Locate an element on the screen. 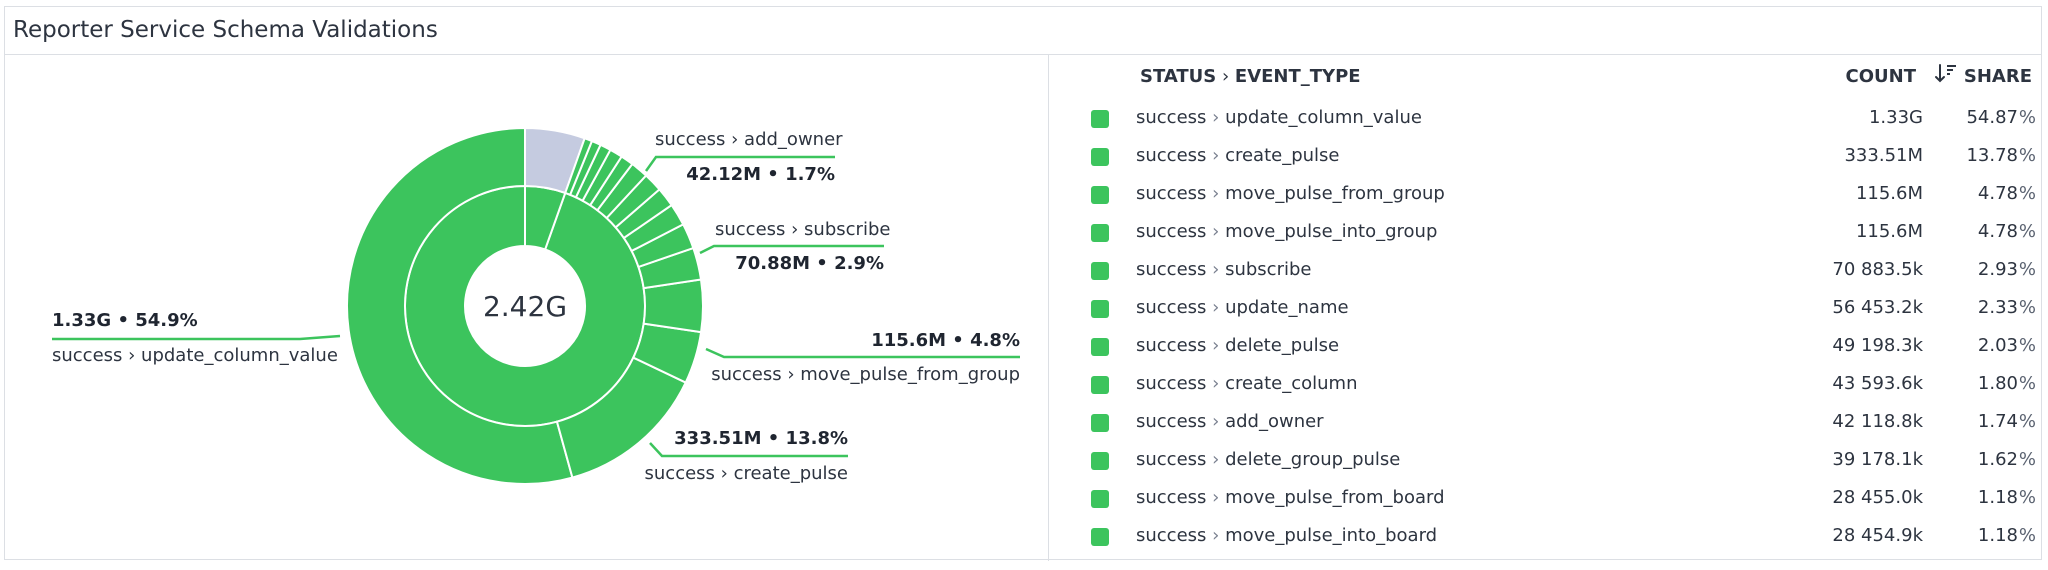 The height and width of the screenshot is (570, 2048). center-total-label: 2.42G is located at coordinates (525, 306).